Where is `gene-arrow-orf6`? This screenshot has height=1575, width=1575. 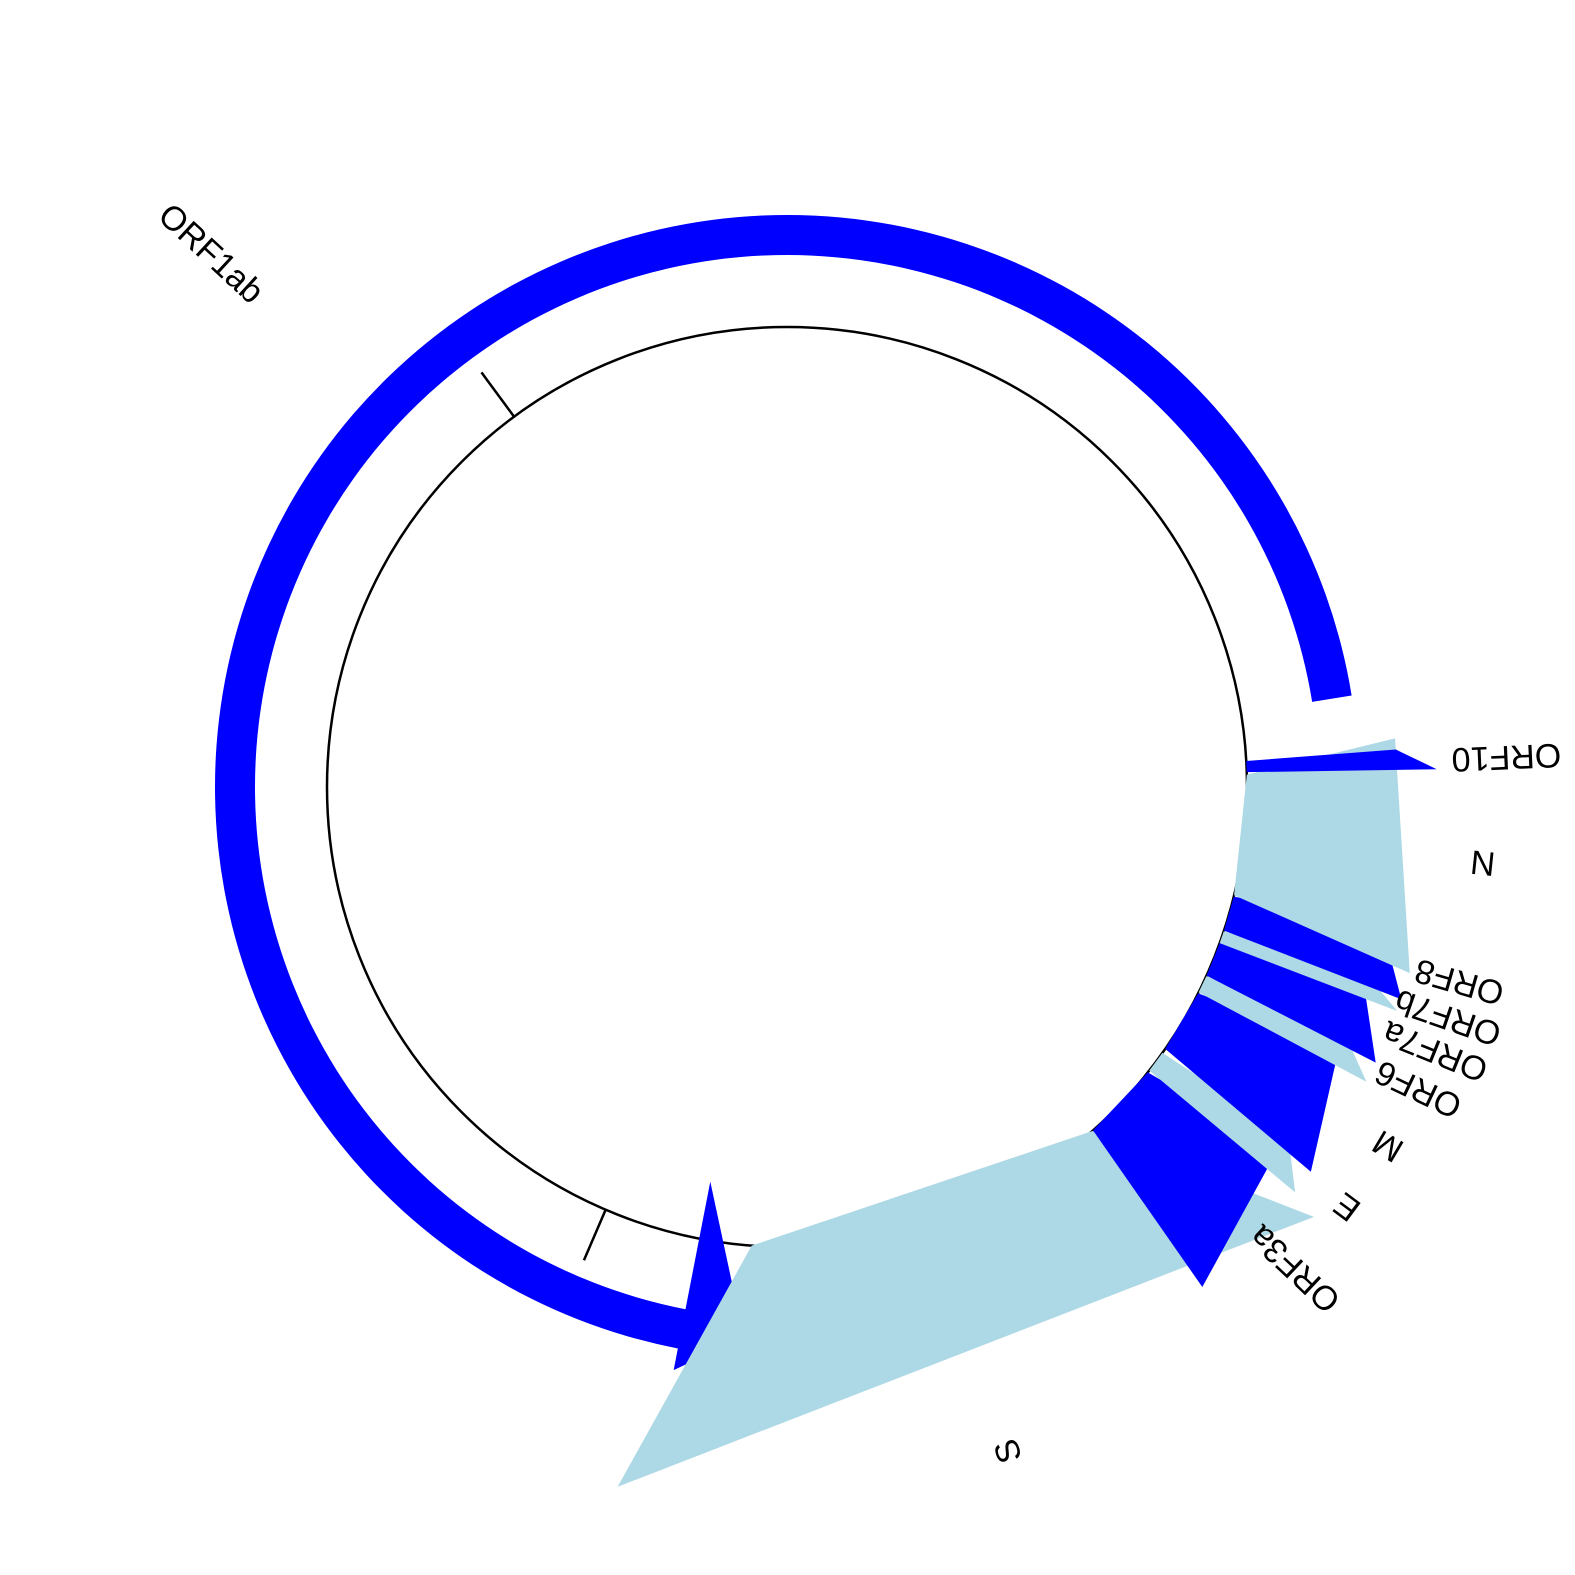
gene-arrow-orf6 is located at coordinates (1282, 1029).